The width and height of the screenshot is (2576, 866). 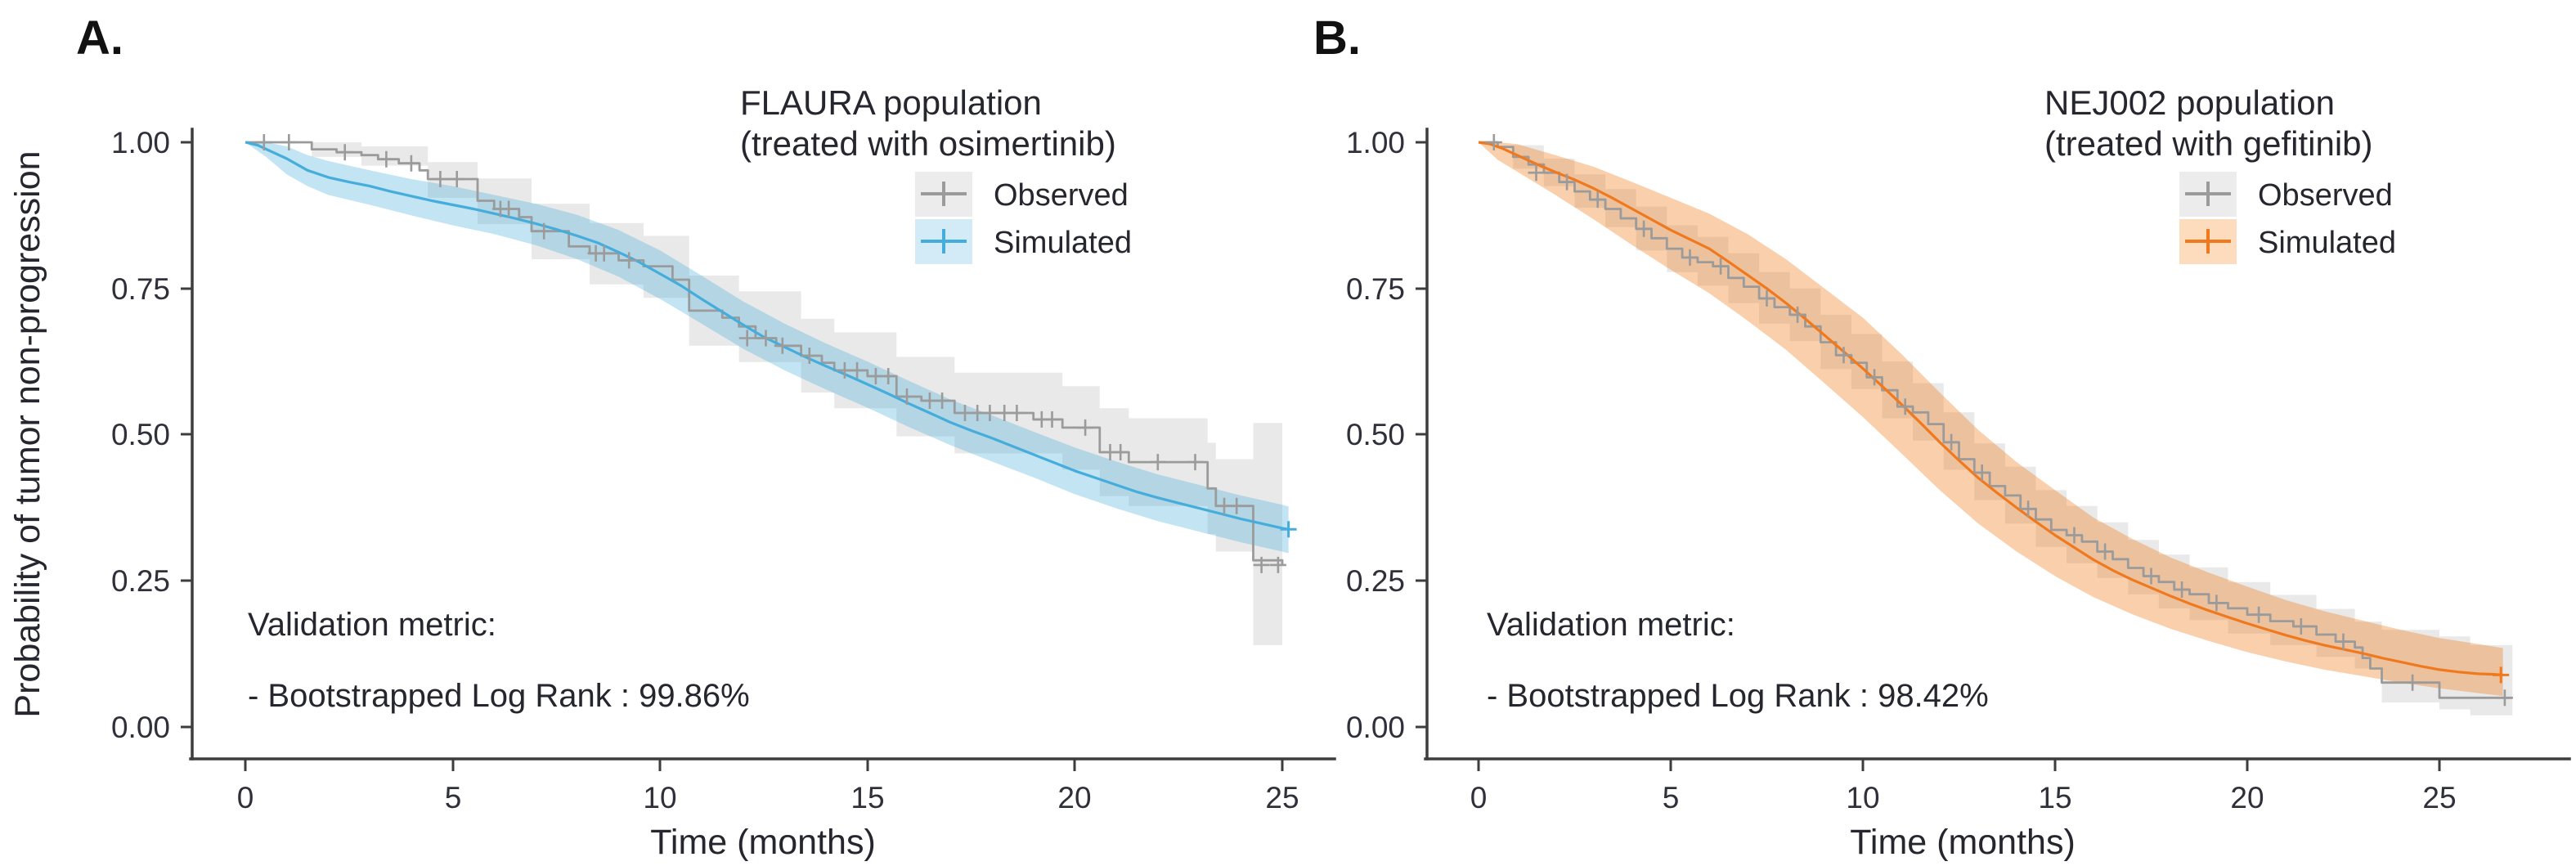 I want to click on validation-detail: - Bootstrapped Log Rank : 99.86%, so click(x=499, y=696).